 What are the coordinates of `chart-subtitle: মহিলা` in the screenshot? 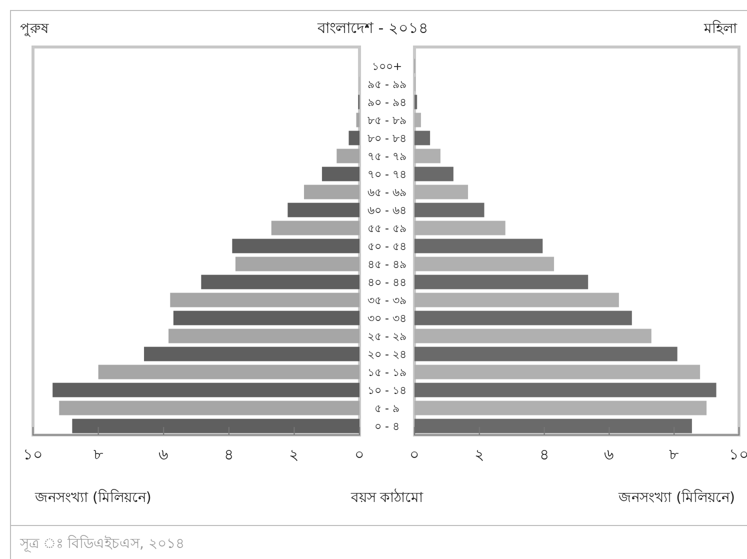 It's located at (720, 28).